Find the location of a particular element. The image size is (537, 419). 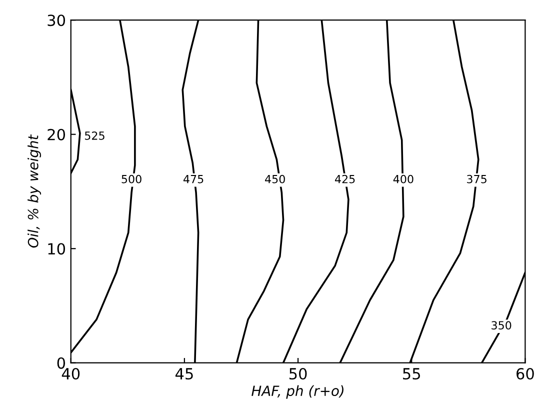

x-tick-label: 45 is located at coordinates (184, 374).